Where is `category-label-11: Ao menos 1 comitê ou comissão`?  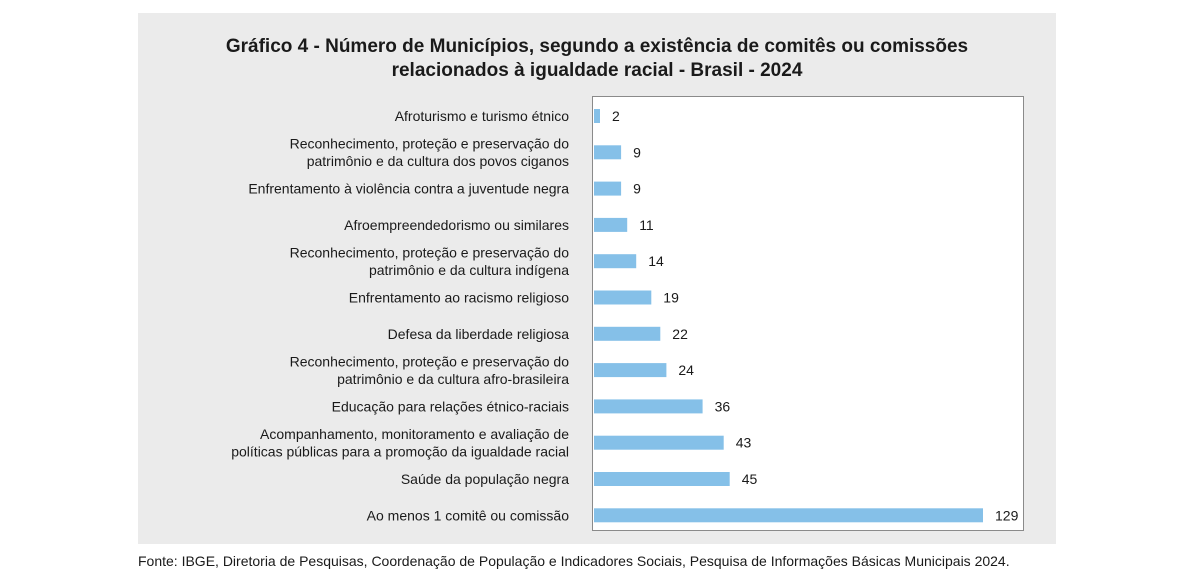 category-label-11: Ao menos 1 comitê ou comissão is located at coordinates (468, 515).